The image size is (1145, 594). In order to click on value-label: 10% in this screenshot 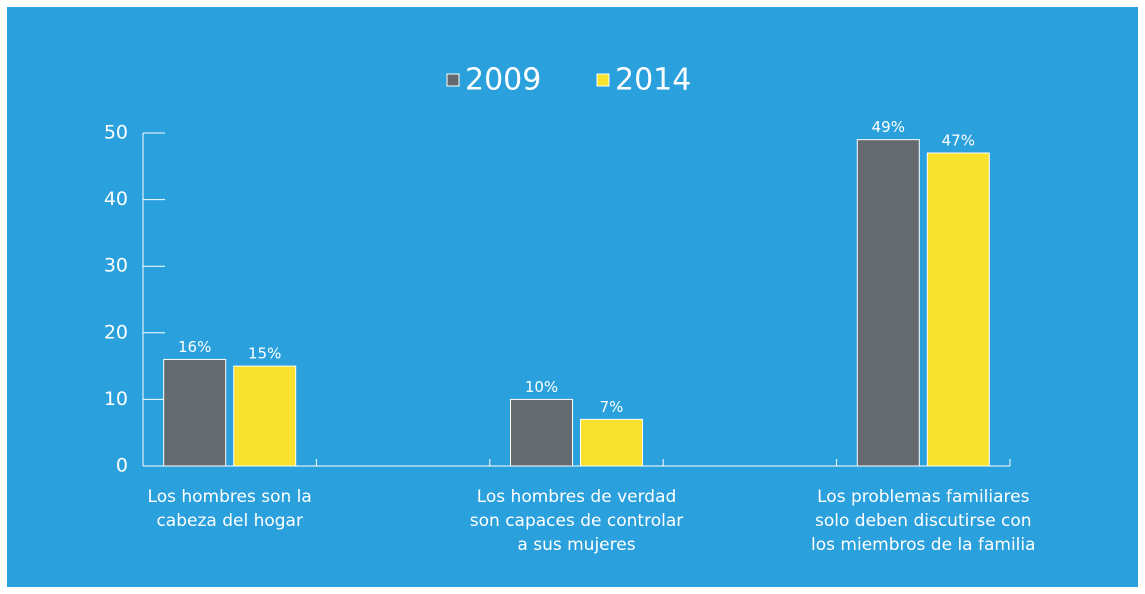, I will do `click(541, 387)`.